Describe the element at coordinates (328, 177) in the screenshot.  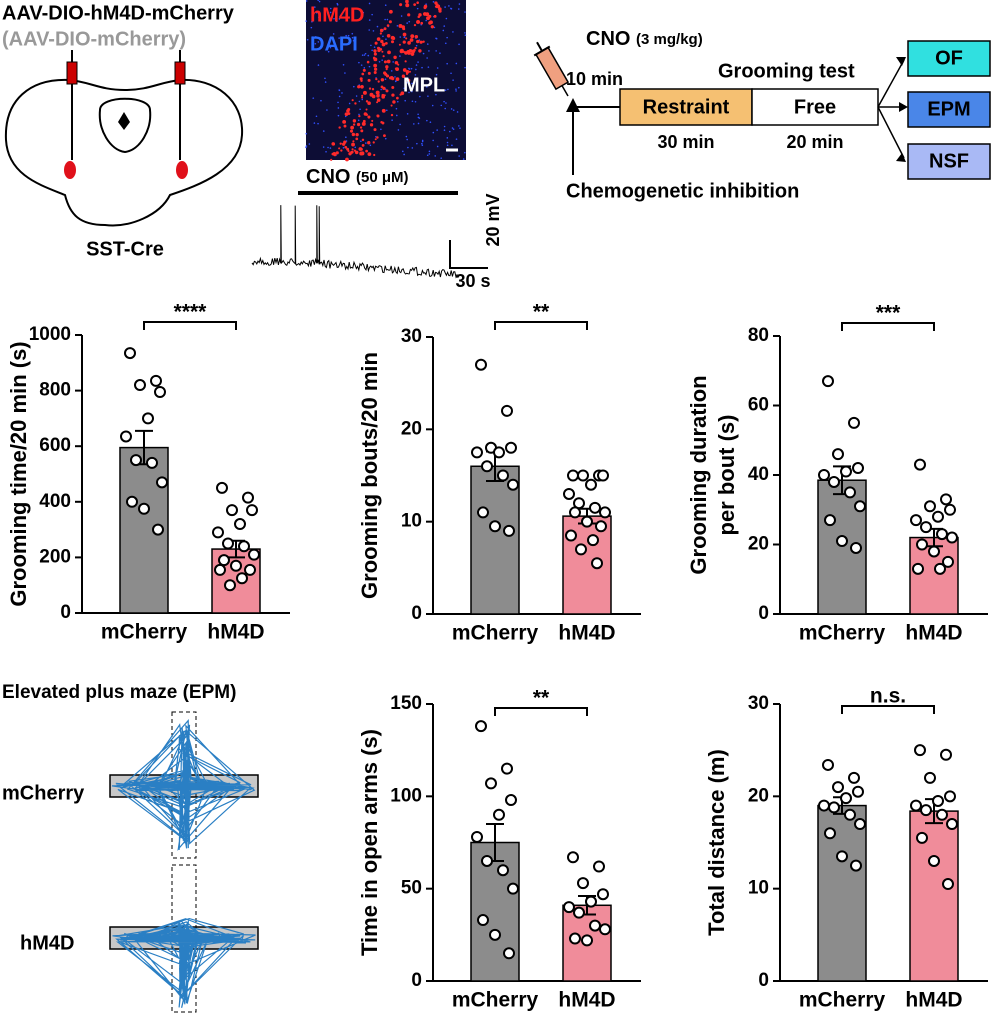
I see `drug: CNO` at that location.